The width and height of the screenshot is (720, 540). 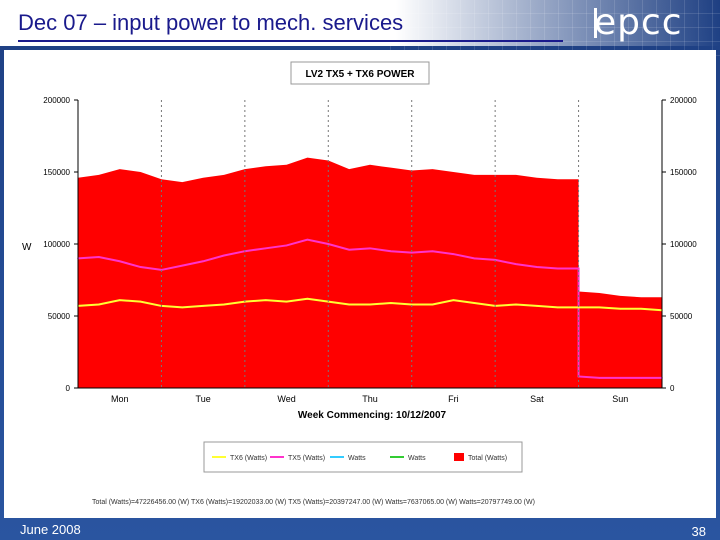 I want to click on legend-entry: Total (Watts), so click(x=487, y=458).